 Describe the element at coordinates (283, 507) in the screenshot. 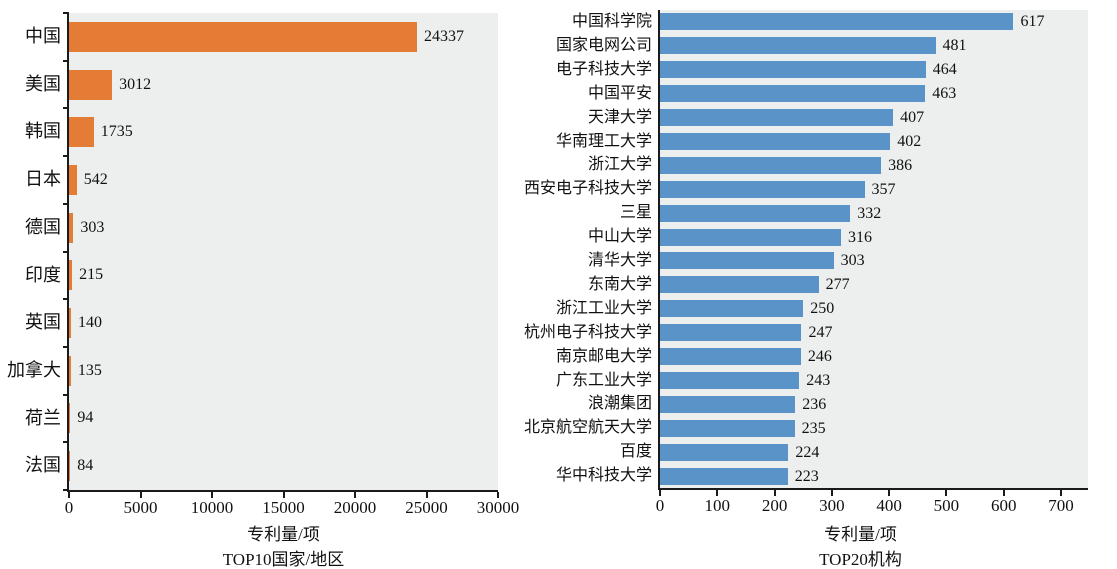

I see `x-tick-label: 15000` at that location.